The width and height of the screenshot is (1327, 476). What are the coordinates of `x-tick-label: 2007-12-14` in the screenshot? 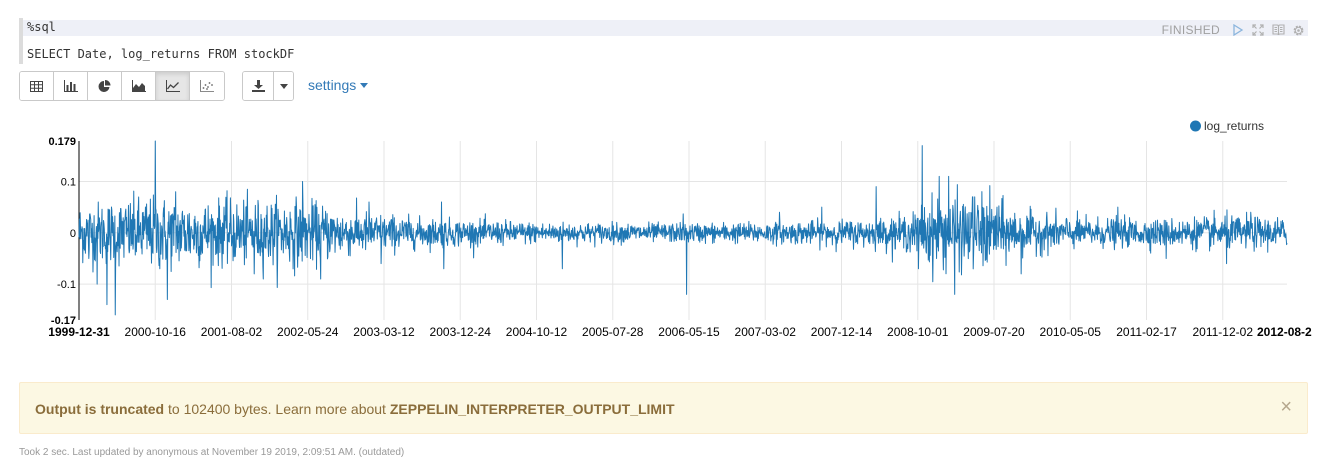 It's located at (842, 332).